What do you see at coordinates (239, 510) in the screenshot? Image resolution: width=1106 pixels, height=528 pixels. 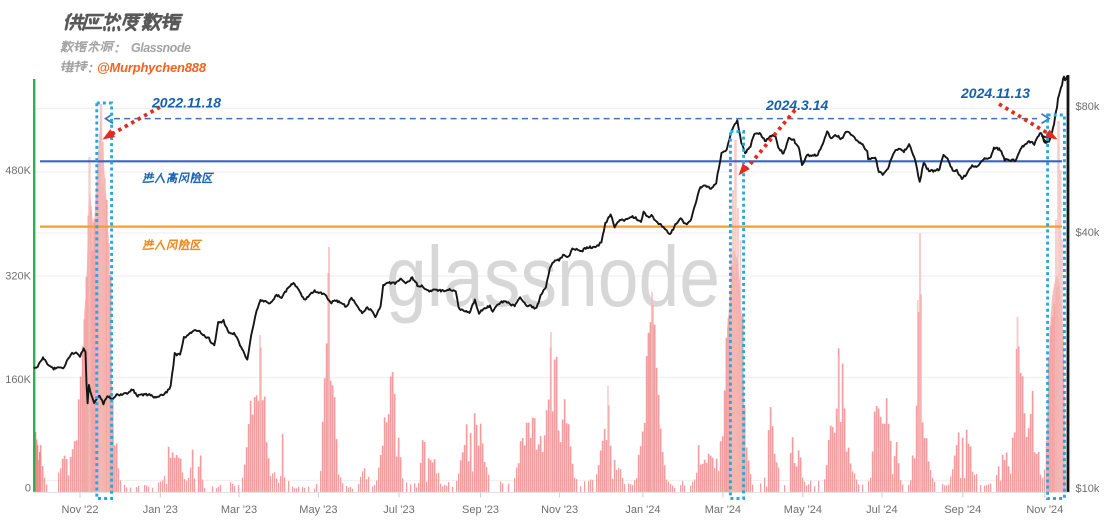 I see `svg-text: Mar '23` at bounding box center [239, 510].